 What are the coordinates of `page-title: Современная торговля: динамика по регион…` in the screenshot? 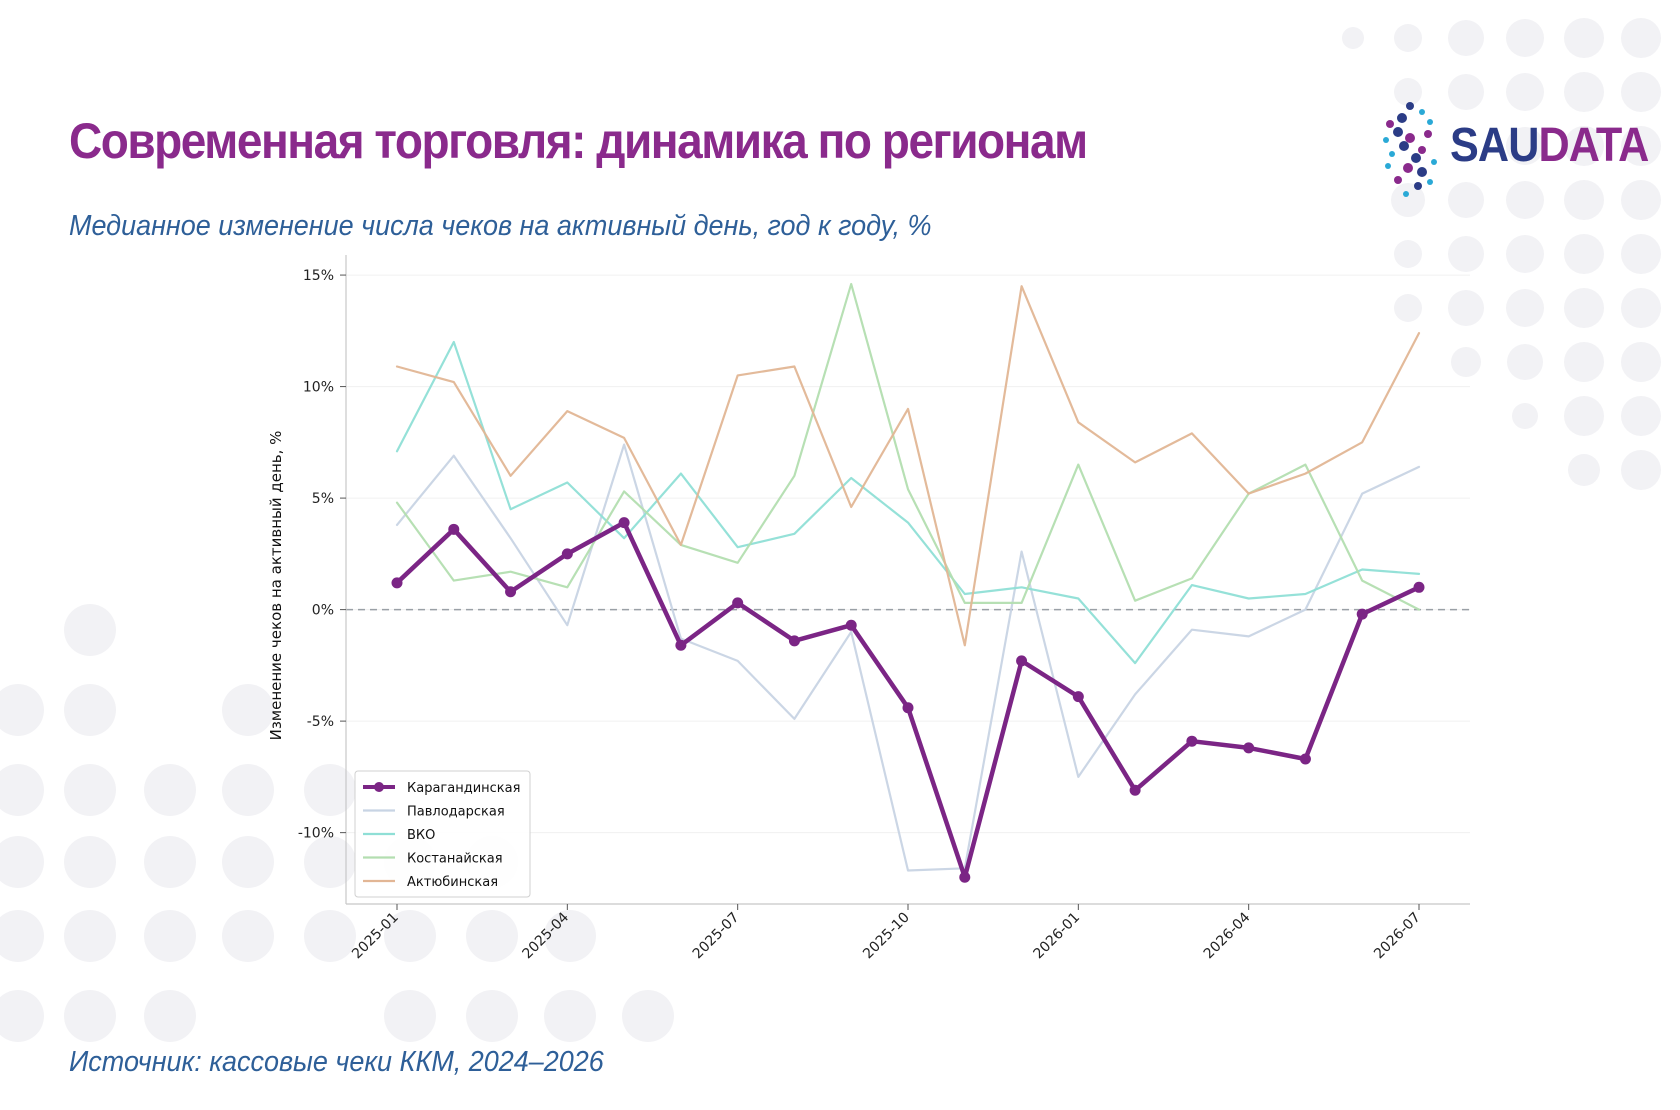 It's located at (578, 141).